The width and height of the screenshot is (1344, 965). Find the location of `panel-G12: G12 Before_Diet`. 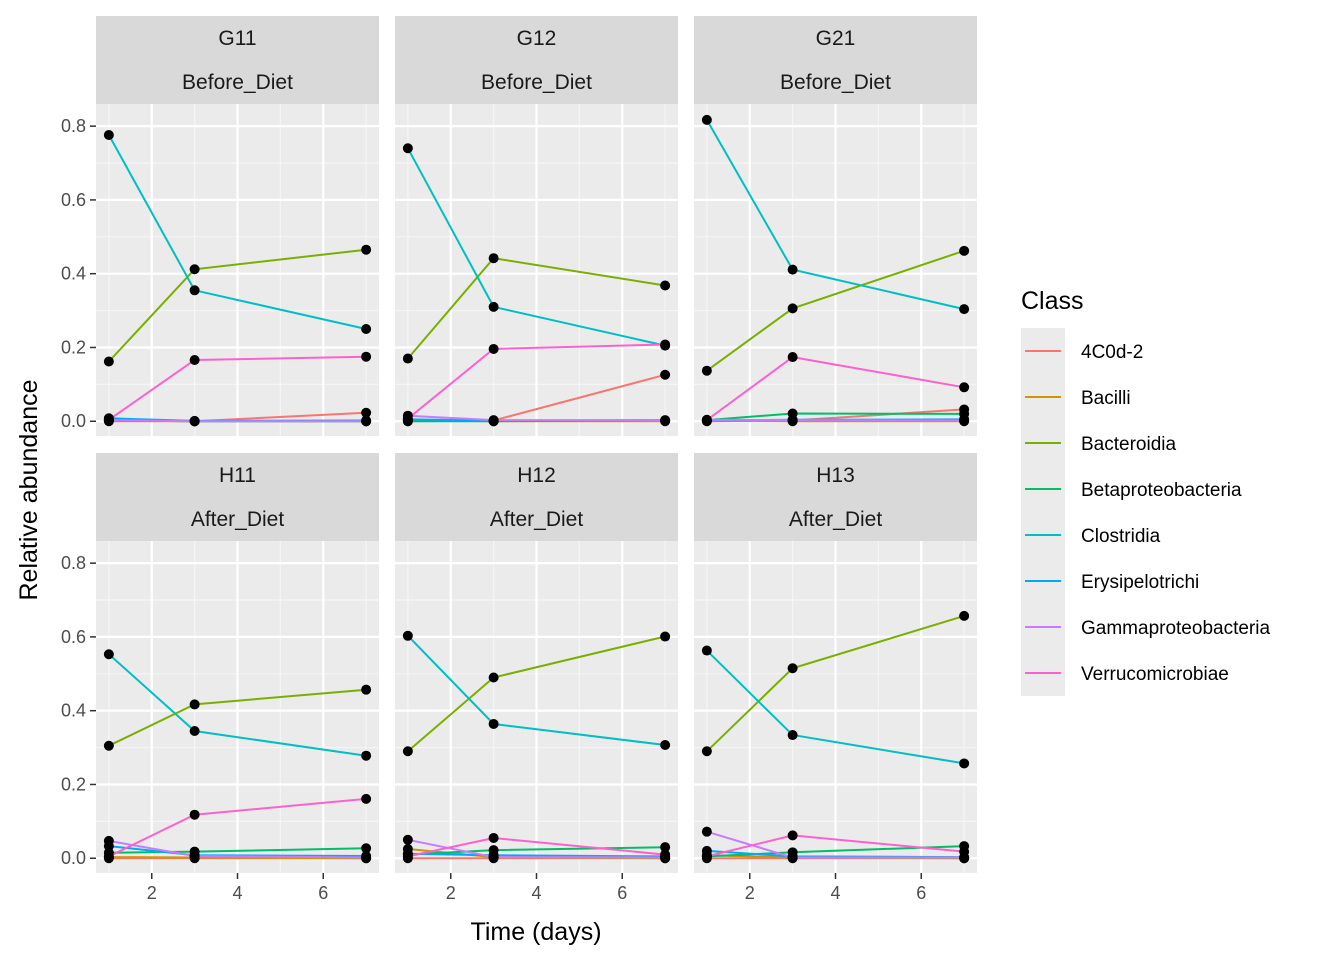

panel-G12: G12 Before_Diet is located at coordinates (536, 226).